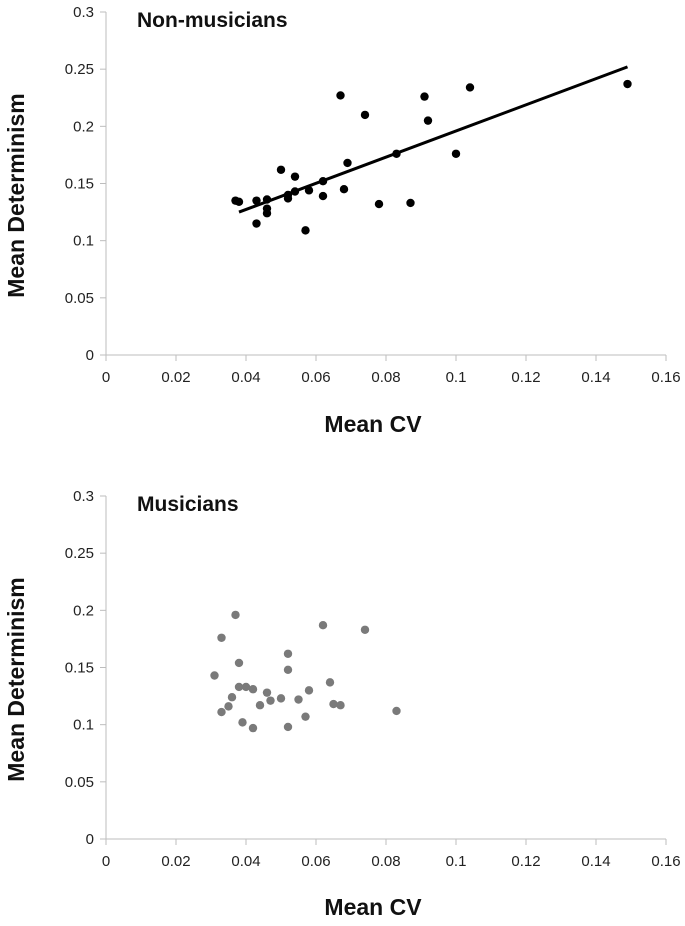 This screenshot has width=685, height=926. Describe the element at coordinates (212, 20) in the screenshot. I see `panel-title: Non-musicians` at that location.